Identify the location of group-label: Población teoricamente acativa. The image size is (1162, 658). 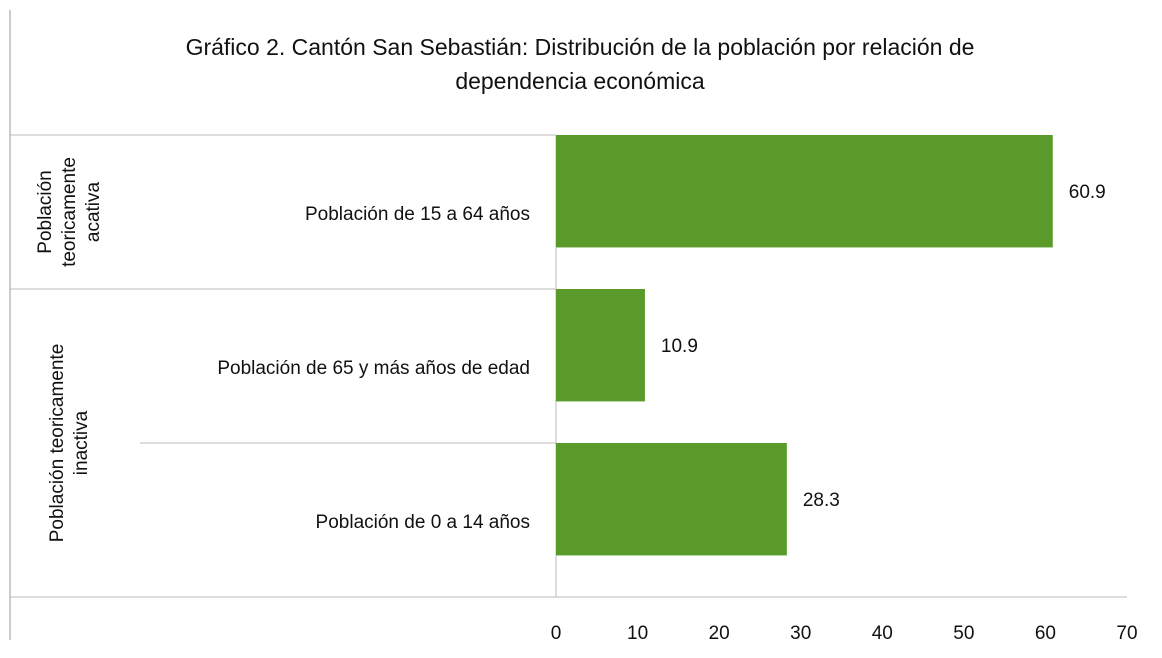
(69, 212).